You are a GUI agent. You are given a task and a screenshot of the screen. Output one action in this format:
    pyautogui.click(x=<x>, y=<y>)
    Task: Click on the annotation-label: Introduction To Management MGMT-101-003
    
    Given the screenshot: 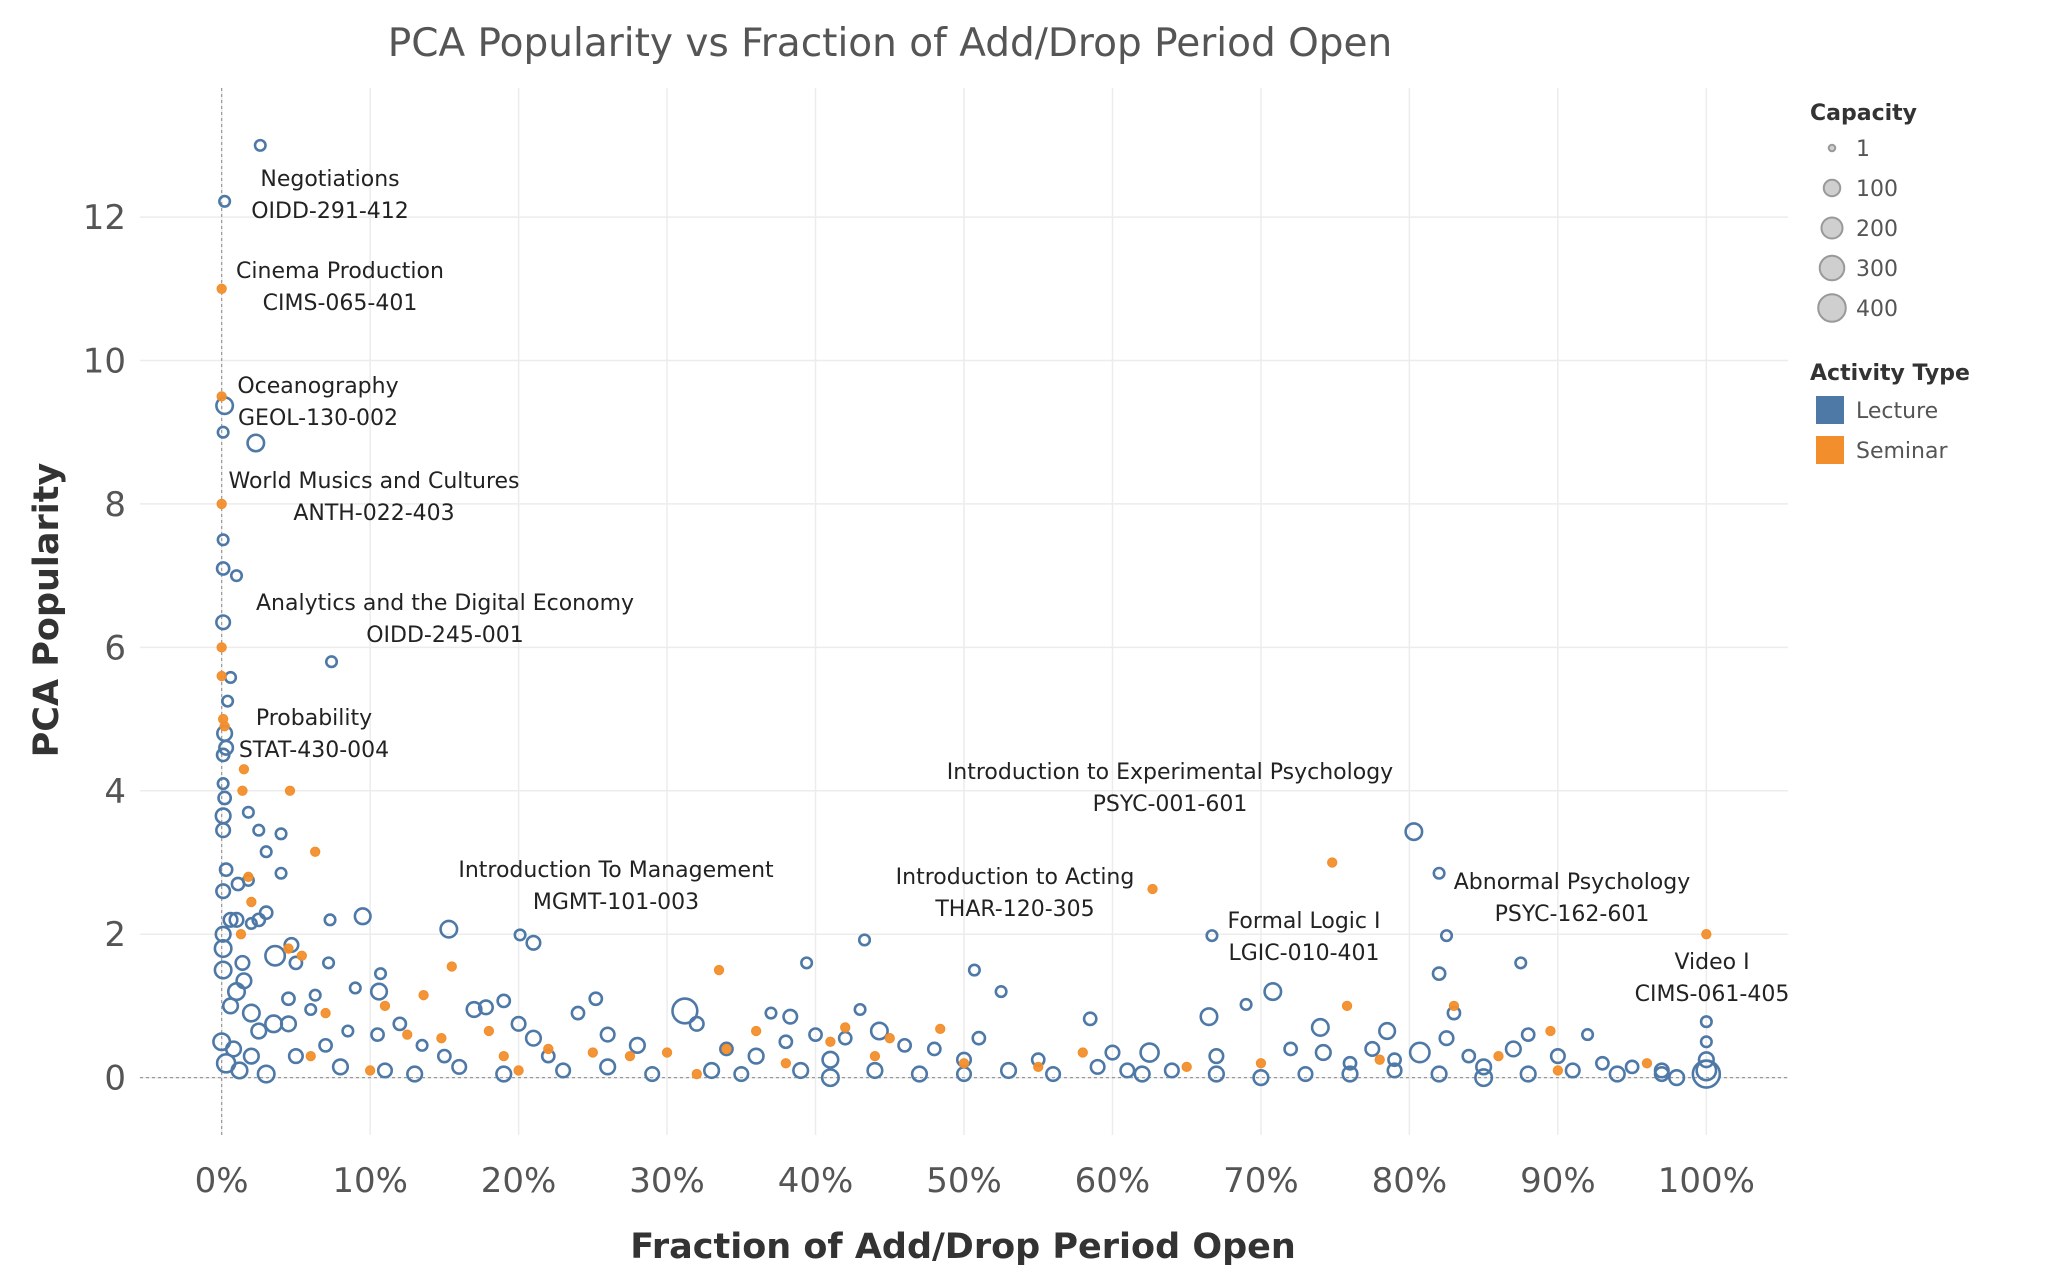 What is the action you would take?
    pyautogui.click(x=616, y=886)
    